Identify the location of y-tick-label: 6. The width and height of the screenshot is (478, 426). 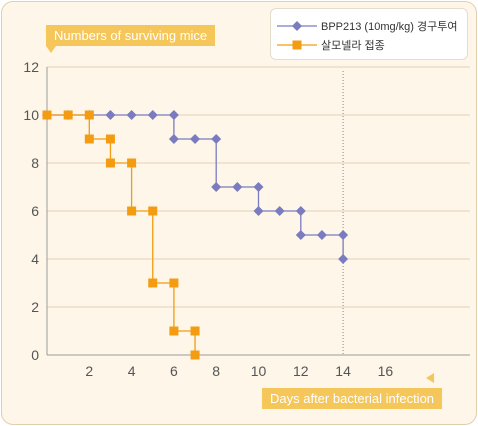
(35, 211).